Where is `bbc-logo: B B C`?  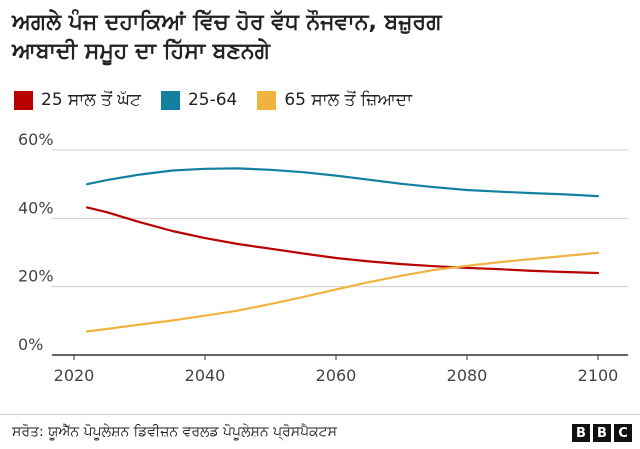
bbc-logo: B B C is located at coordinates (600, 433).